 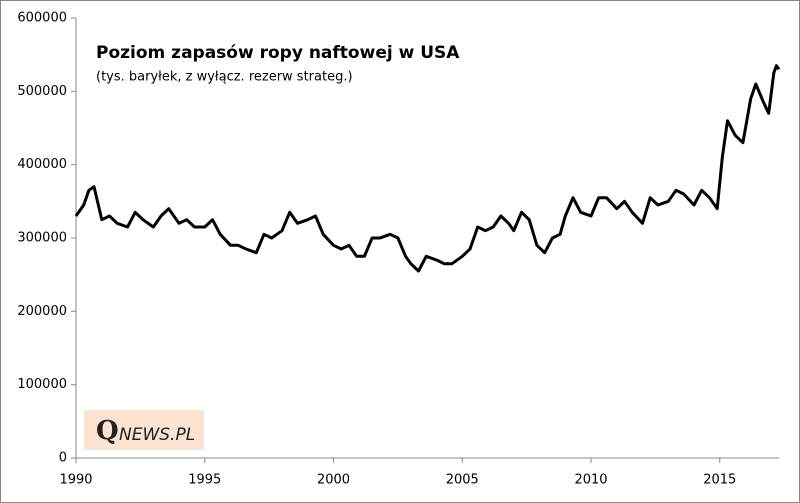 What do you see at coordinates (42, 164) in the screenshot?
I see `y-tick-label: 400000` at bounding box center [42, 164].